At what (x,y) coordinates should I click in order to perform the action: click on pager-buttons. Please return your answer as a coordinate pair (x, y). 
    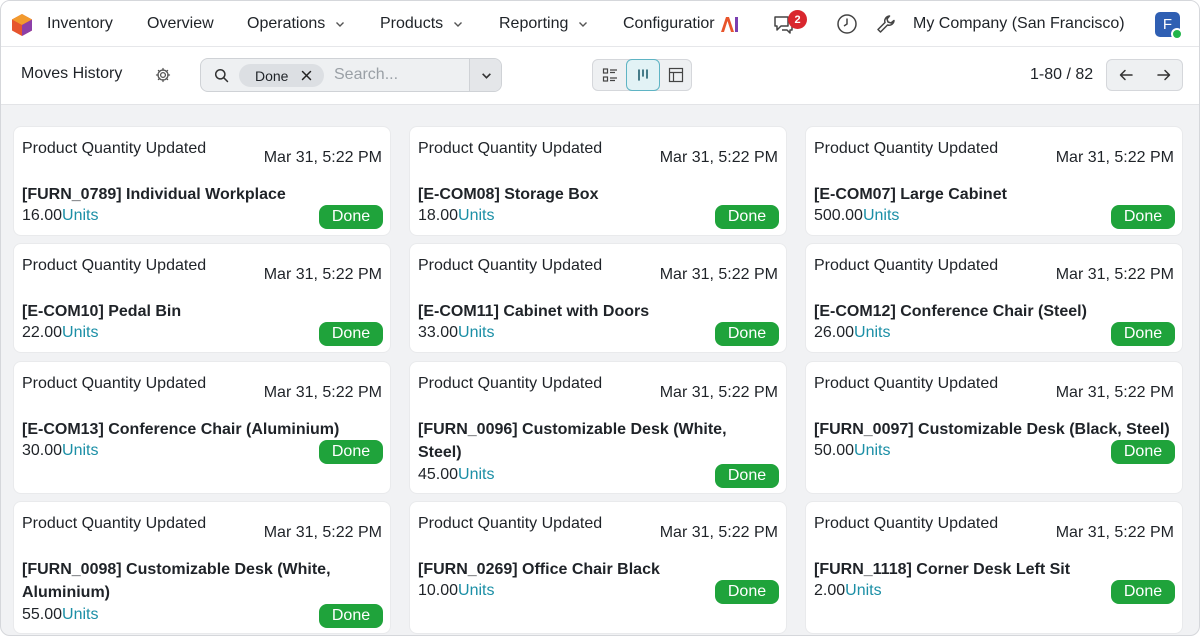
    Looking at the image, I should click on (1144, 75).